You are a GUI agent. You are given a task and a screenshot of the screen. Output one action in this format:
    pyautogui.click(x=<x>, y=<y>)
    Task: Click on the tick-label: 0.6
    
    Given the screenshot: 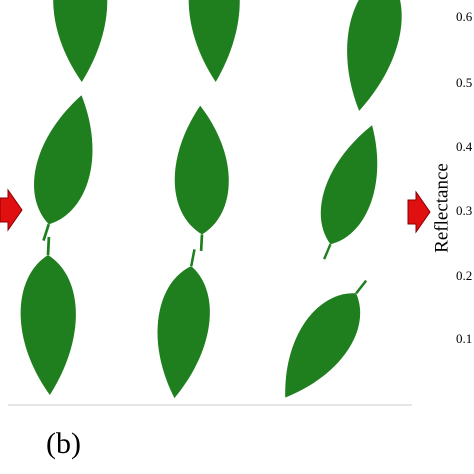 What is the action you would take?
    pyautogui.click(x=464, y=16)
    